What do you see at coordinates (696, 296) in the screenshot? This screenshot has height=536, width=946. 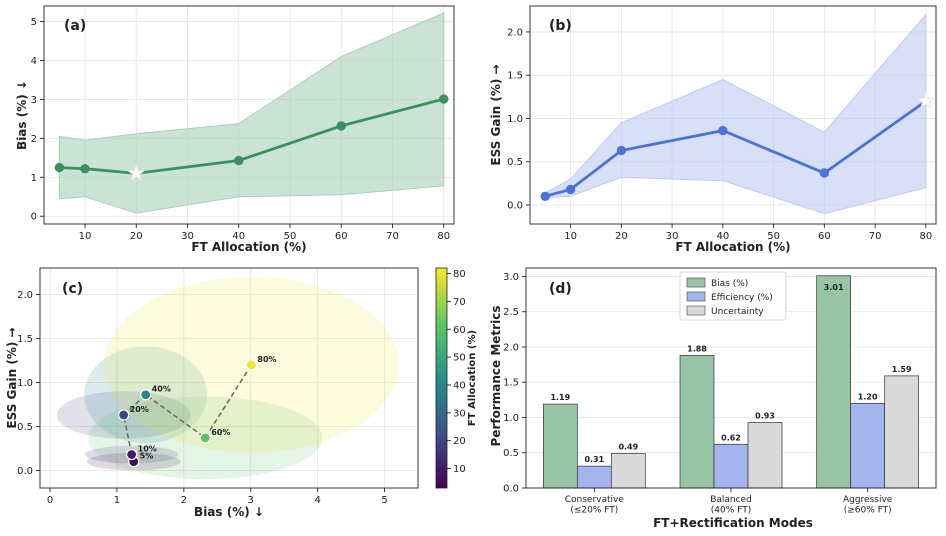 I see `legend-swatch-efficiency` at bounding box center [696, 296].